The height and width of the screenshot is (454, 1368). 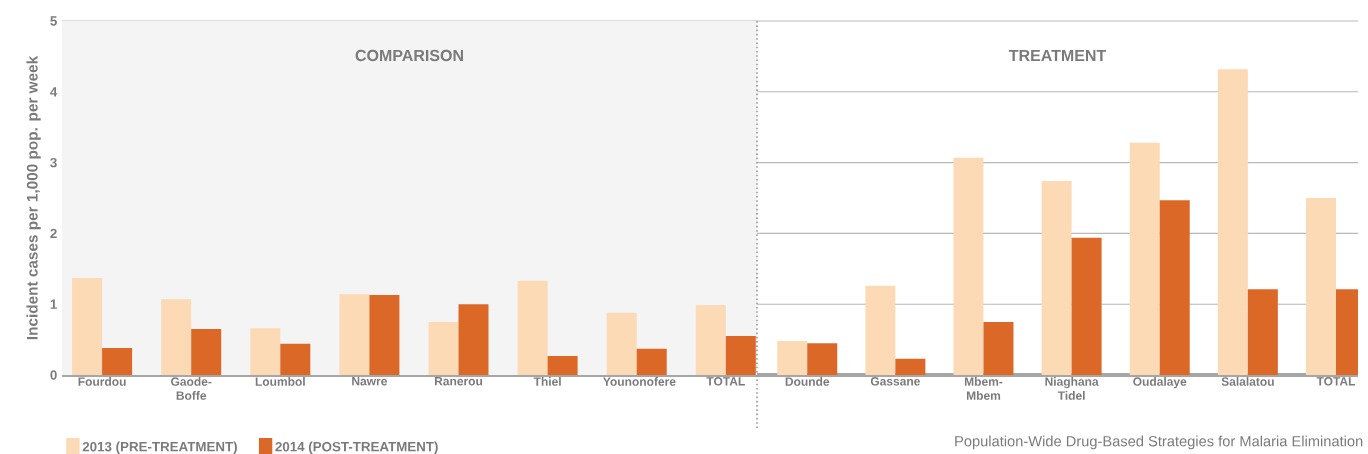 What do you see at coordinates (1160, 383) in the screenshot?
I see `x-tick-label: Oudalaye` at bounding box center [1160, 383].